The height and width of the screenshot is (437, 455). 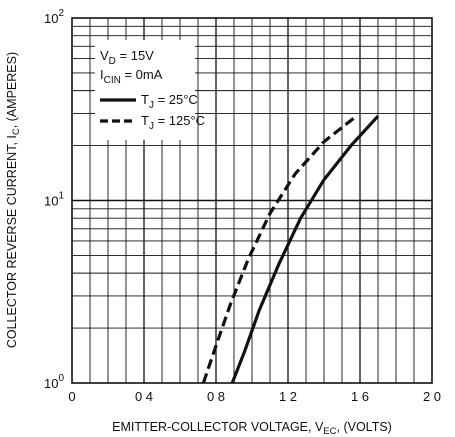 I want to click on x-tick-label: 1 2, so click(x=288, y=396).